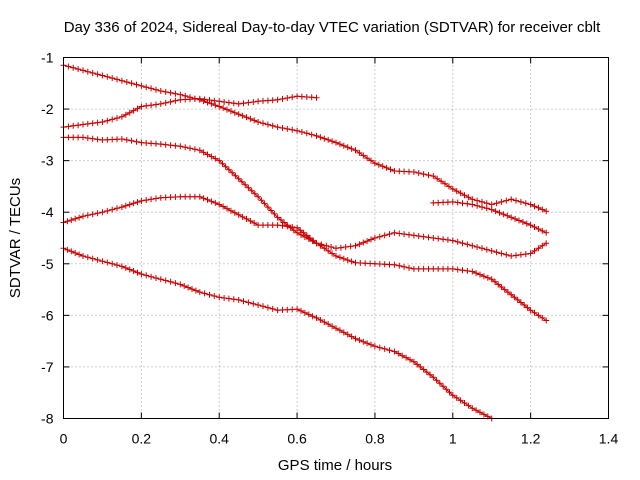 Image resolution: width=640 pixels, height=480 pixels. What do you see at coordinates (47, 109) in the screenshot?
I see `y-tick-label: -2` at bounding box center [47, 109].